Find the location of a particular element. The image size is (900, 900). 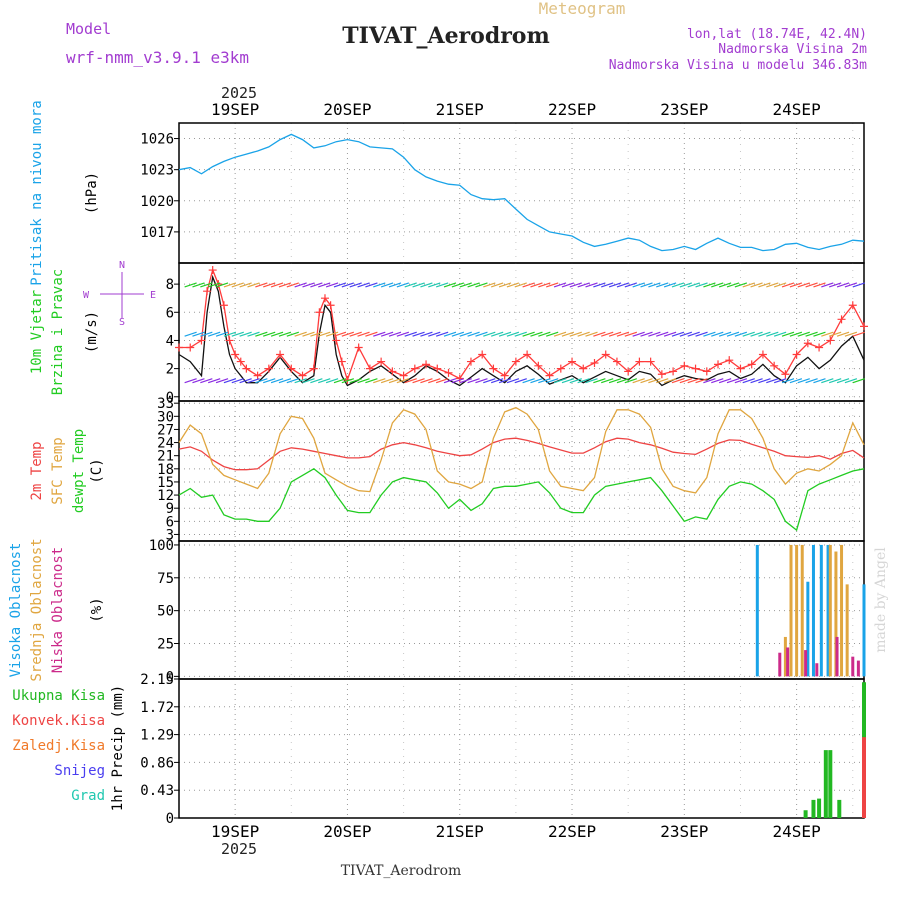

ylabel-text: 2m Temp is located at coordinates (37, 470).